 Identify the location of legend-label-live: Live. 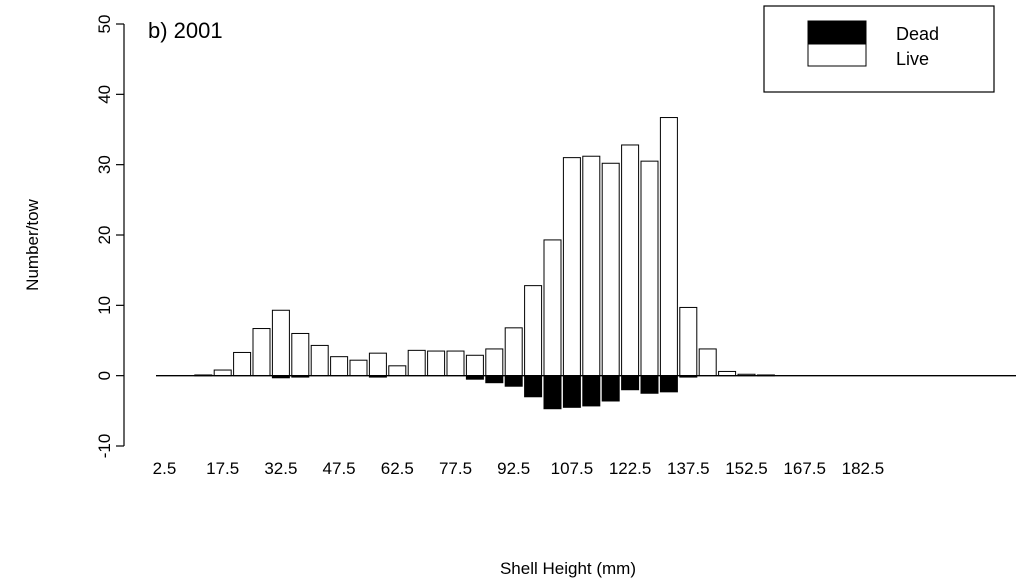
(912, 59).